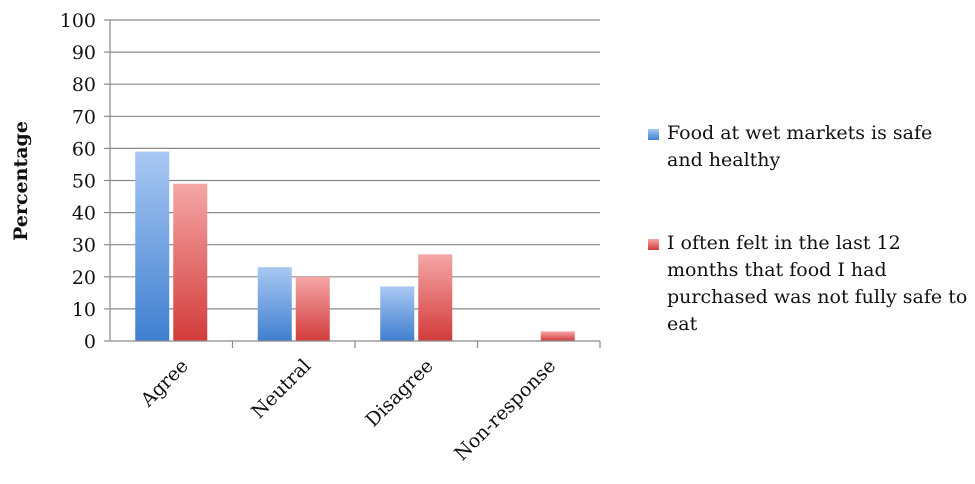  What do you see at coordinates (164, 383) in the screenshot?
I see `x-category-label: Agree` at bounding box center [164, 383].